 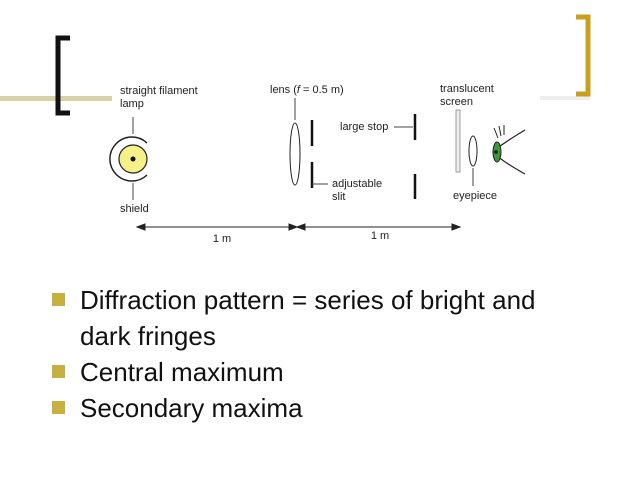 I want to click on left-bracket, so click(x=62, y=75).